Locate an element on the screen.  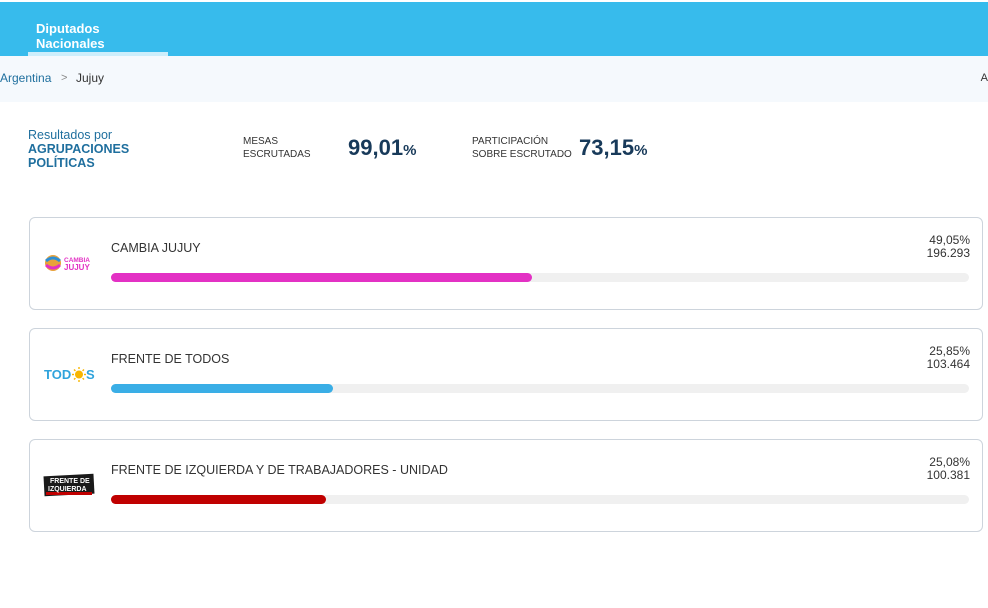
party-name: FRENTE DE TODOS is located at coordinates (170, 359).